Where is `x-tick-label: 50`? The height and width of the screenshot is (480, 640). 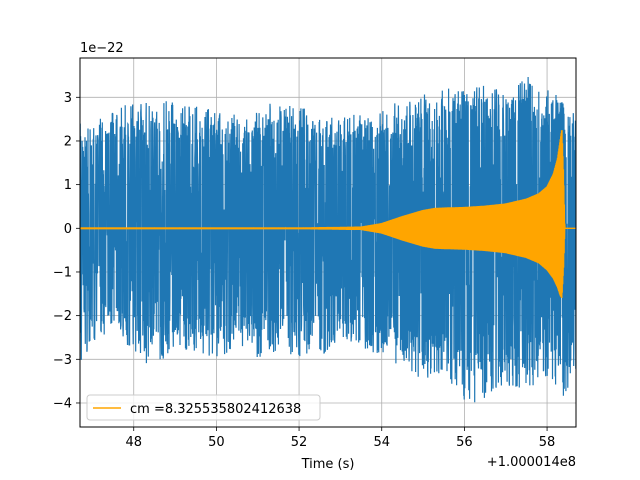
x-tick-label: 50 is located at coordinates (216, 442).